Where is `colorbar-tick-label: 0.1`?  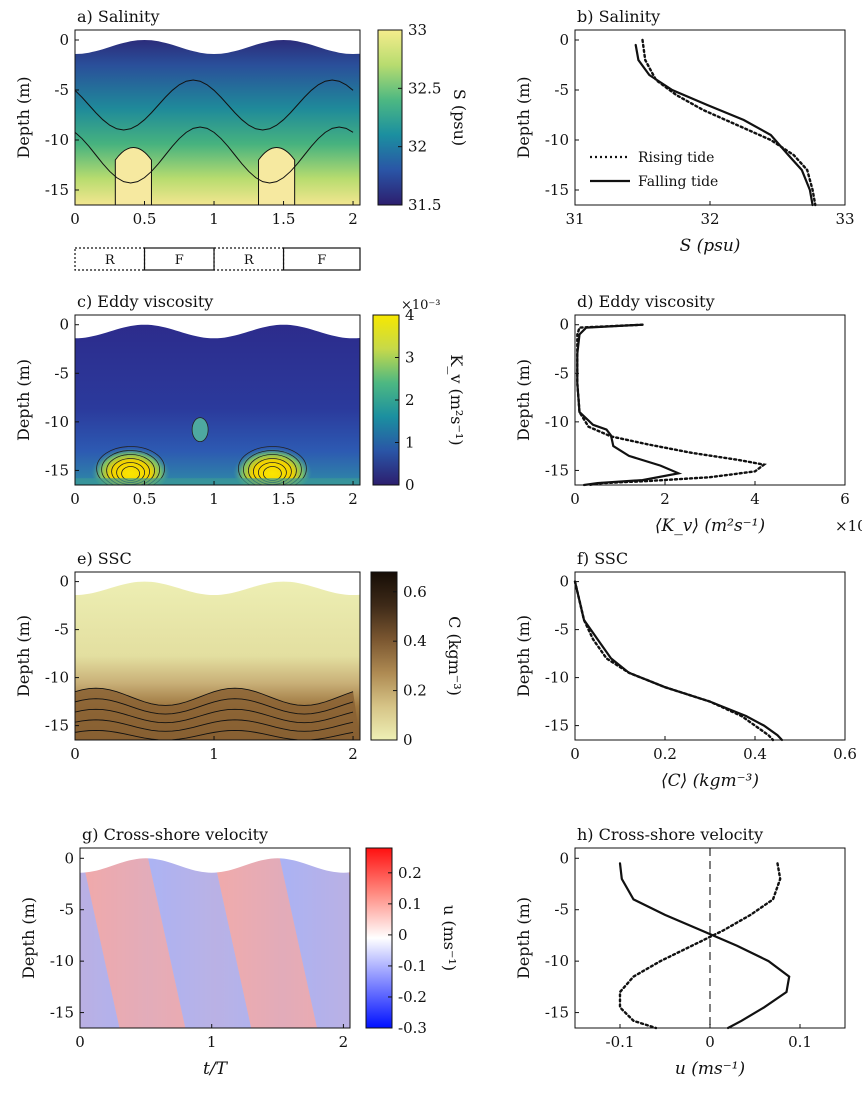 colorbar-tick-label: 0.1 is located at coordinates (410, 904).